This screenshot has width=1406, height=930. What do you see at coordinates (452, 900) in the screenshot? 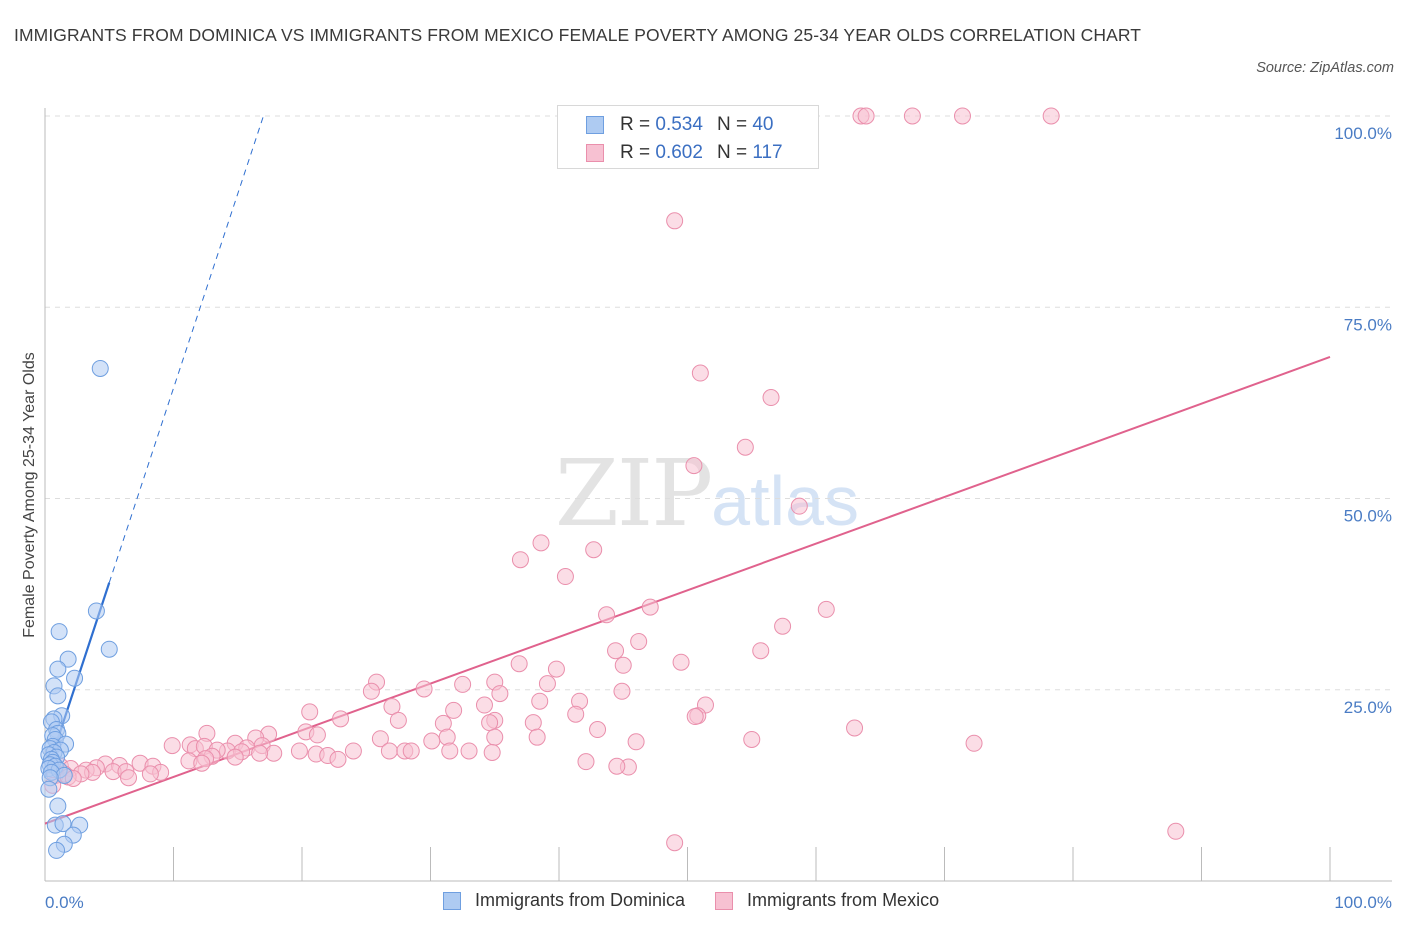
I see `series-swatch-dominica` at bounding box center [452, 900].